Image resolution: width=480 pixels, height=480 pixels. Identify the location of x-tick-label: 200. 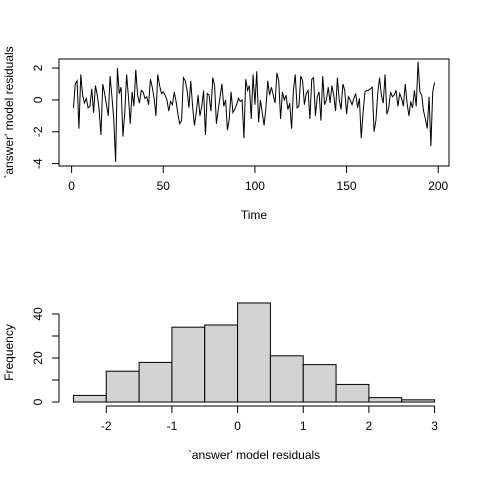
(438, 186).